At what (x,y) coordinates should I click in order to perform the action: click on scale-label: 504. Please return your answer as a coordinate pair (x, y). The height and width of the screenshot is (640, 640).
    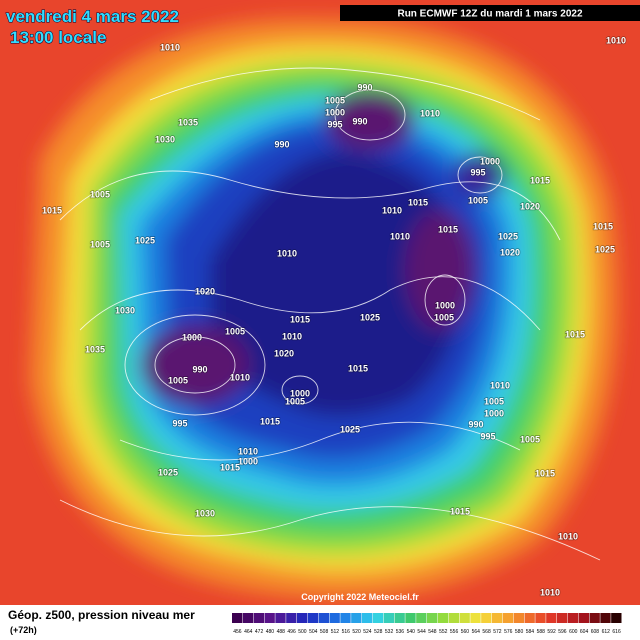
    Looking at the image, I should click on (313, 632).